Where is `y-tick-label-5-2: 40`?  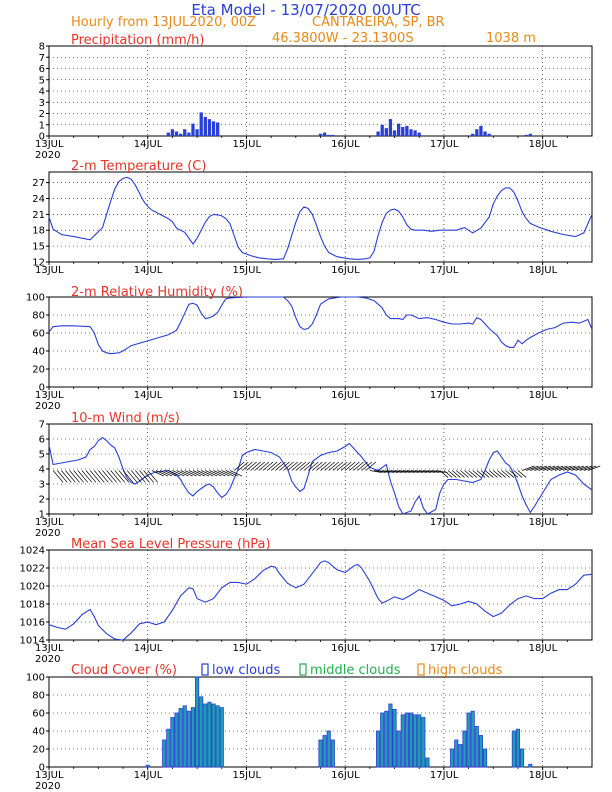 y-tick-label-5-2: 40 is located at coordinates (38, 732).